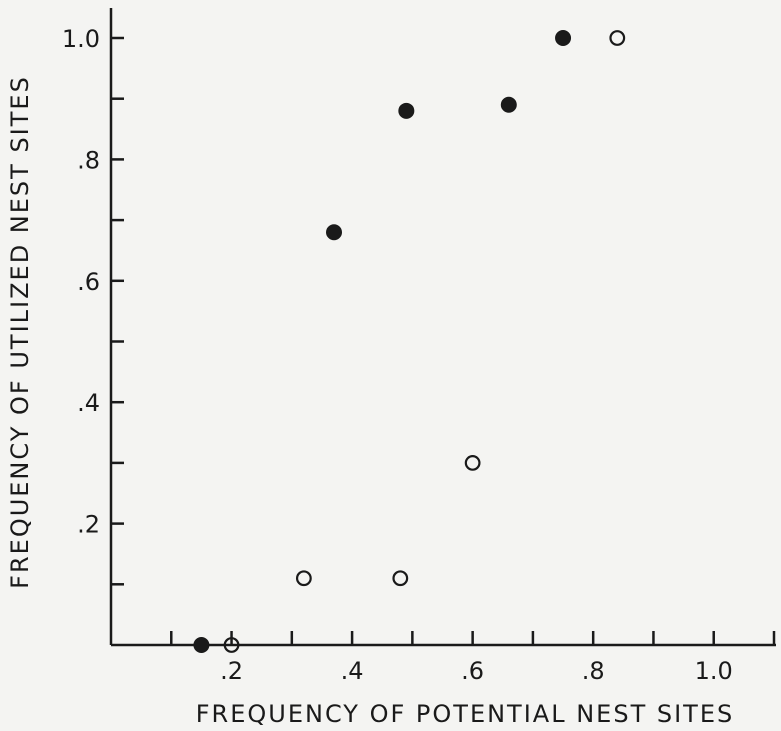 Image resolution: width=781 pixels, height=731 pixels. I want to click on x-tick-labels: .2 .4 .6 .8 1.0, so click(476, 671).